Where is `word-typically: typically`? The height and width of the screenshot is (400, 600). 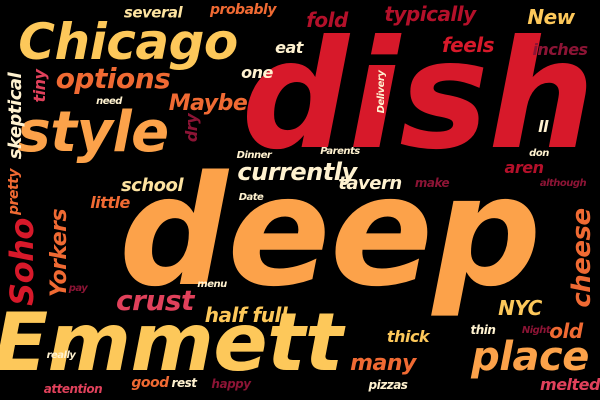
word-typically: typically is located at coordinates (430, 14).